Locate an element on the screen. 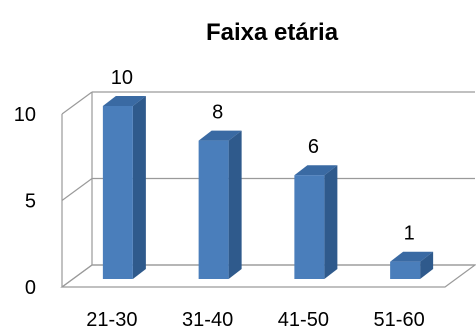 The width and height of the screenshot is (476, 336). chart-title: Faixa etária is located at coordinates (272, 32).